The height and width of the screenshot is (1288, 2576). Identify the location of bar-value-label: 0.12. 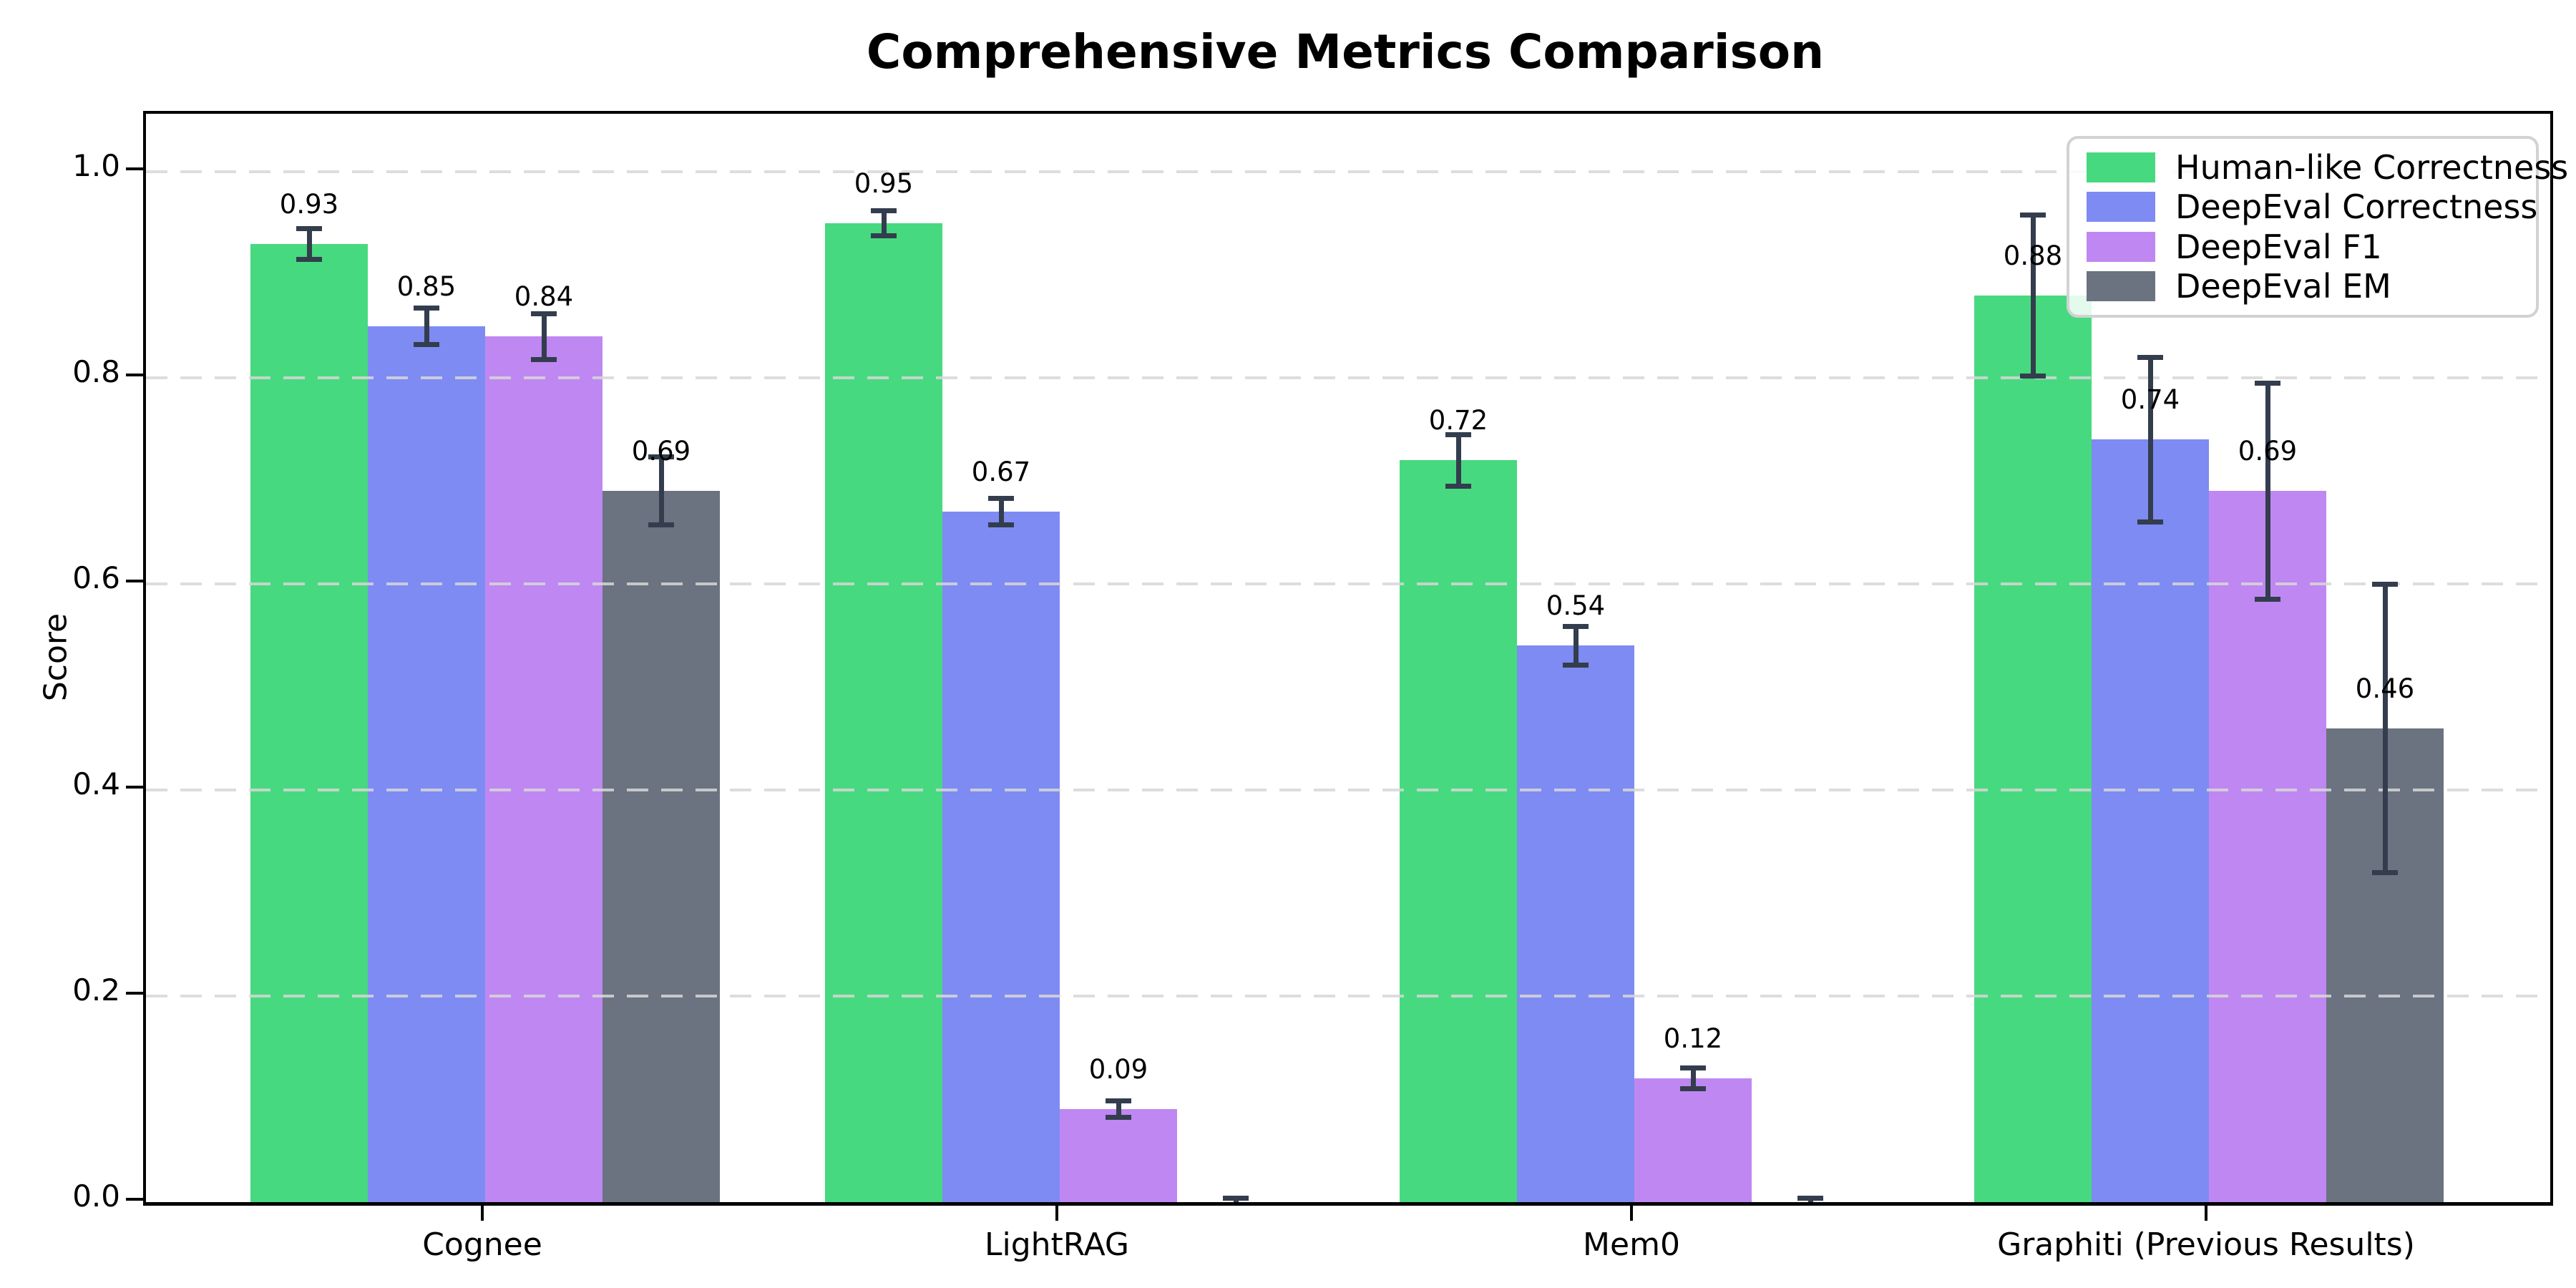
(1693, 1039).